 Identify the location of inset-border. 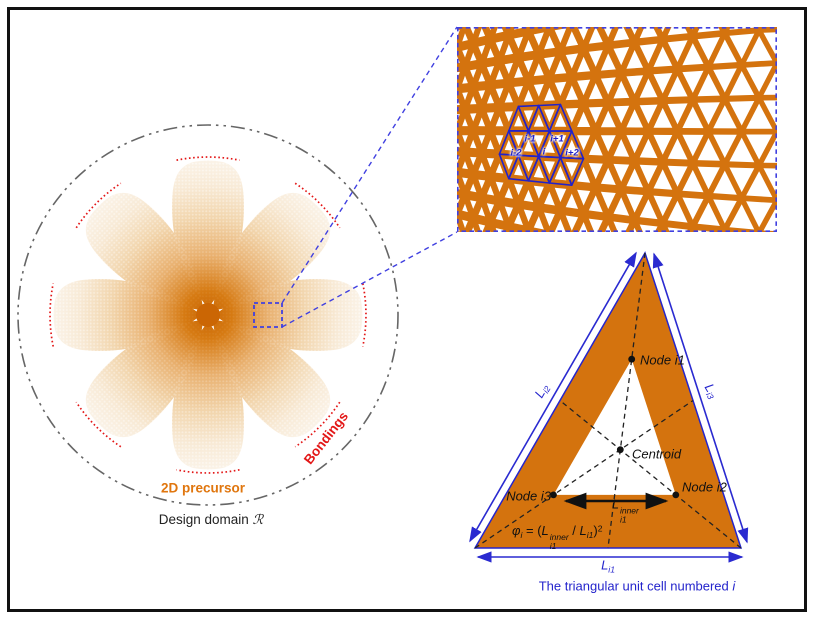
(617, 129).